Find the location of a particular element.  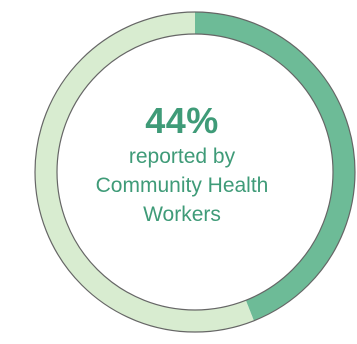

center-value: 44% is located at coordinates (182, 120).